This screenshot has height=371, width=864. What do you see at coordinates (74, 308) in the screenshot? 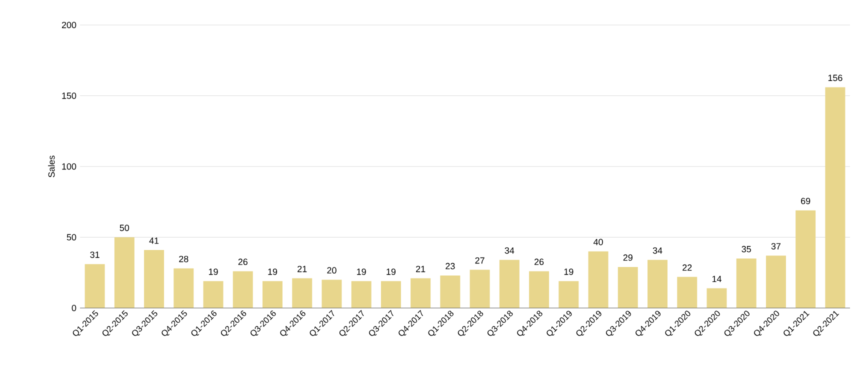
I see `y-tick-label: 0` at bounding box center [74, 308].